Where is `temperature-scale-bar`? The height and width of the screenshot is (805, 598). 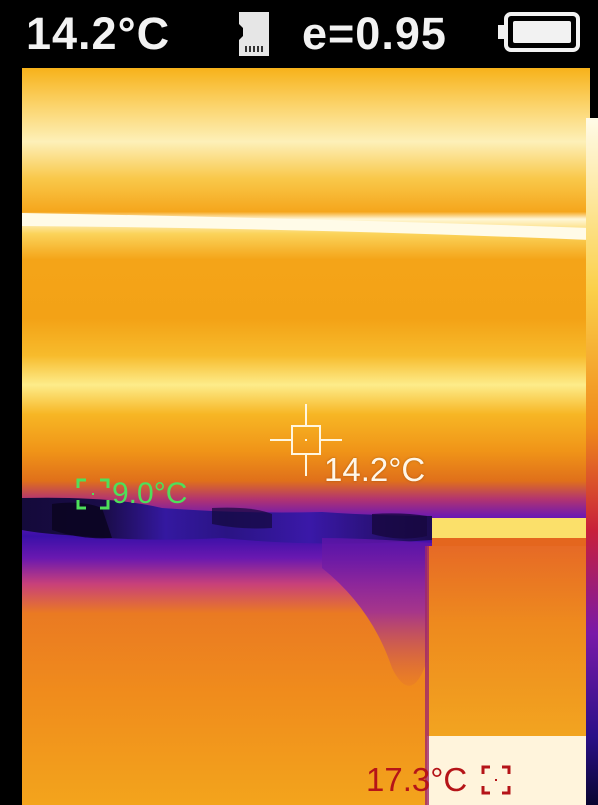
temperature-scale-bar is located at coordinates (592, 461).